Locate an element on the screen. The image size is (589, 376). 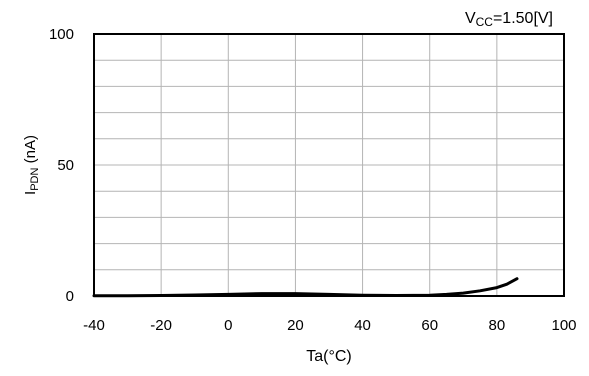
x-tick-label: 40 is located at coordinates (362, 325).